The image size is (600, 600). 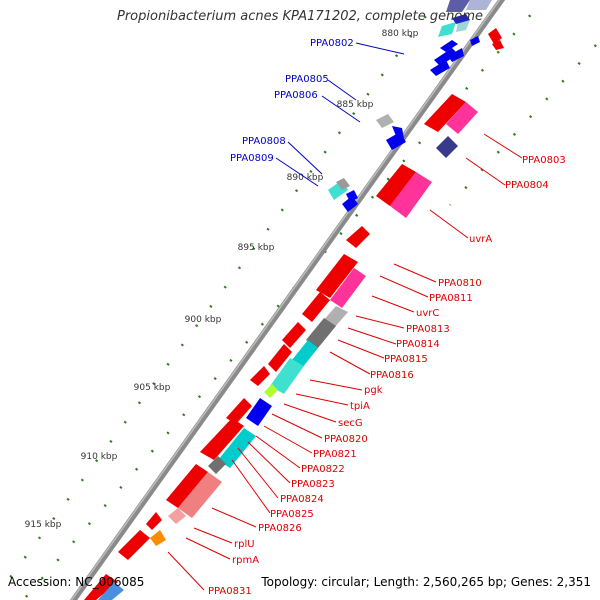 I want to click on accession-text: Accession: NC_006085, so click(x=76, y=582).